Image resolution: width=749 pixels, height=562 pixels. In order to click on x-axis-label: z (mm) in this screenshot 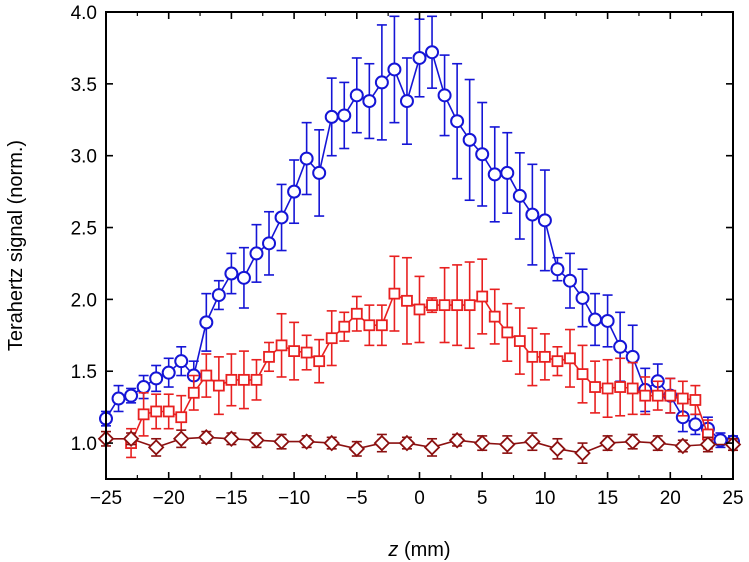, I will do `click(418, 550)`.